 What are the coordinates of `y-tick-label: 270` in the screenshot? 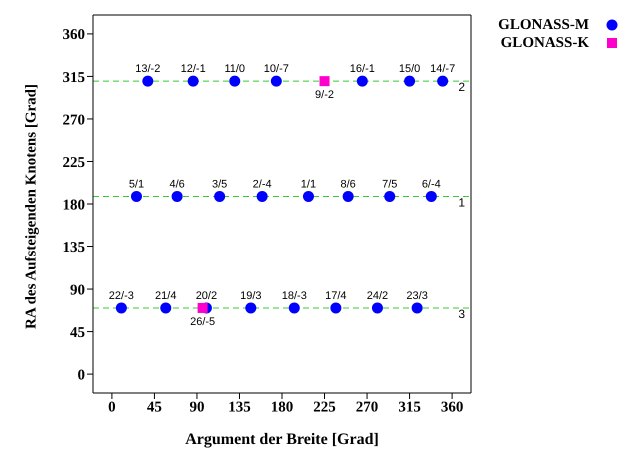 It's located at (73, 120).